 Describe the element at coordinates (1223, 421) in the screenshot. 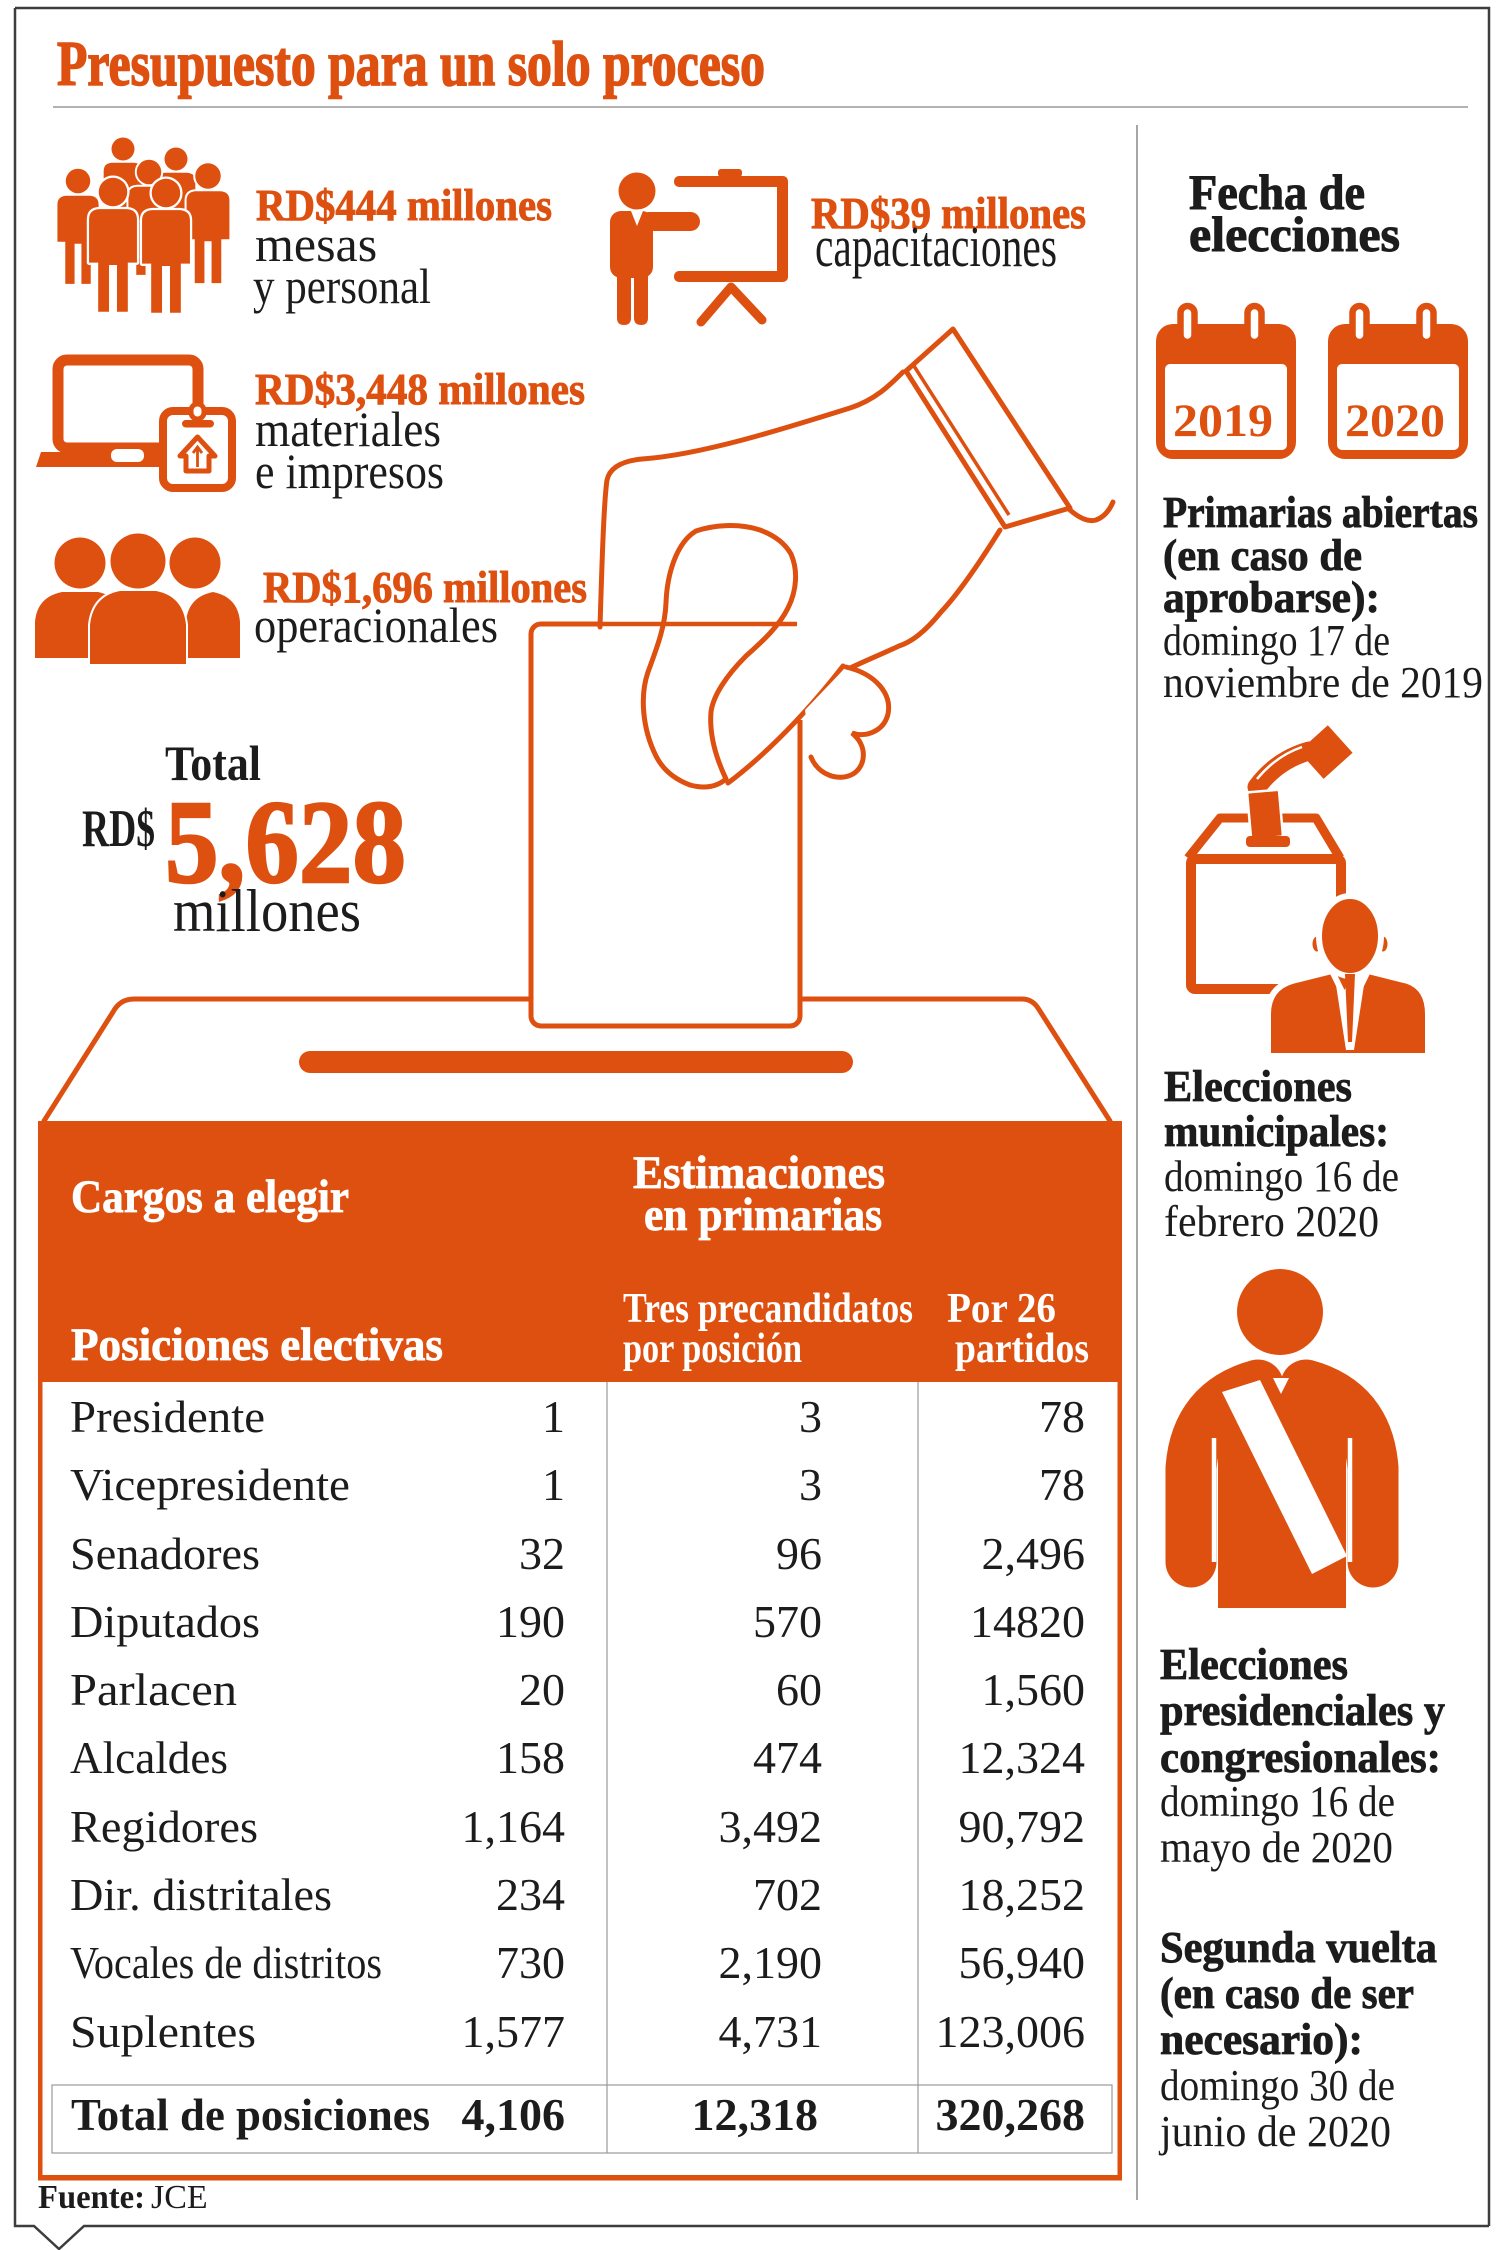

I see `svg-text: 2019` at that location.